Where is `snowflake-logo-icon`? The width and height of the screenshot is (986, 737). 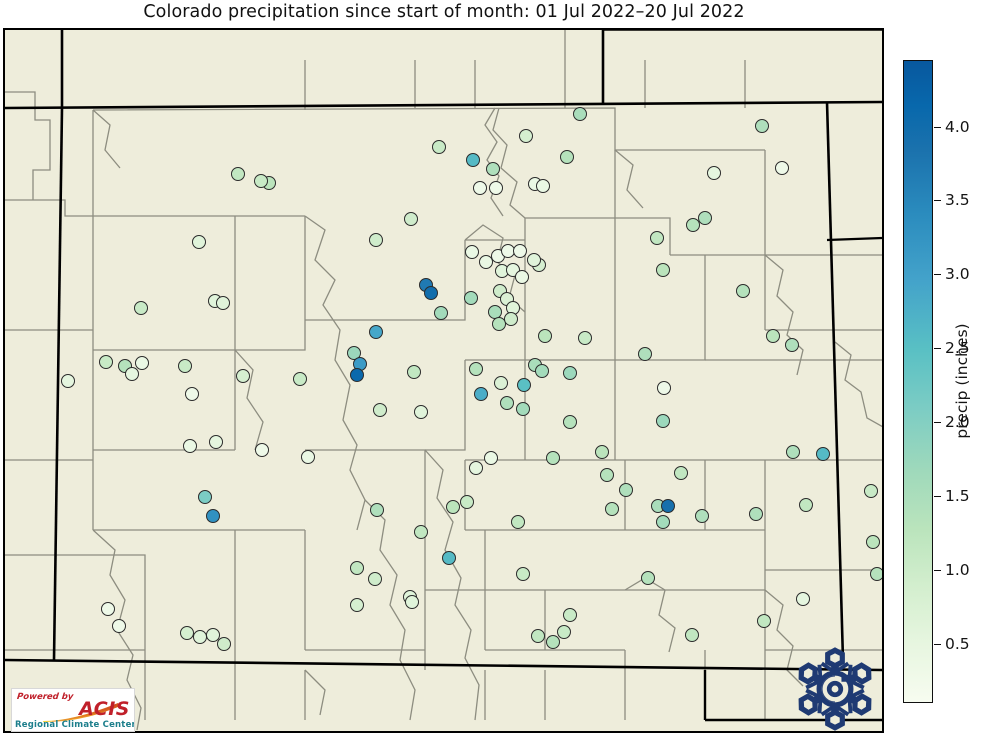 snowflake-logo-icon is located at coordinates (835, 689).